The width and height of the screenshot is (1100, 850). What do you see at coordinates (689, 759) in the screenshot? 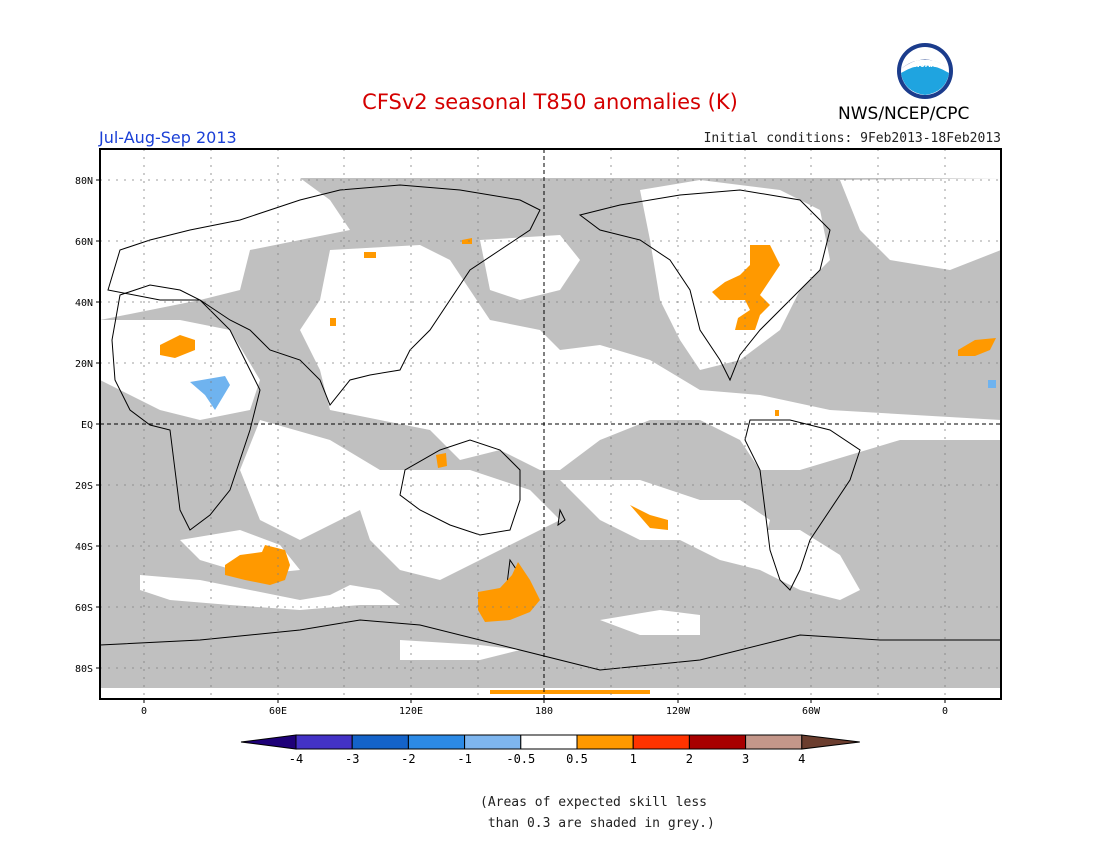
I see `colorbar-label: 2` at bounding box center [689, 759].